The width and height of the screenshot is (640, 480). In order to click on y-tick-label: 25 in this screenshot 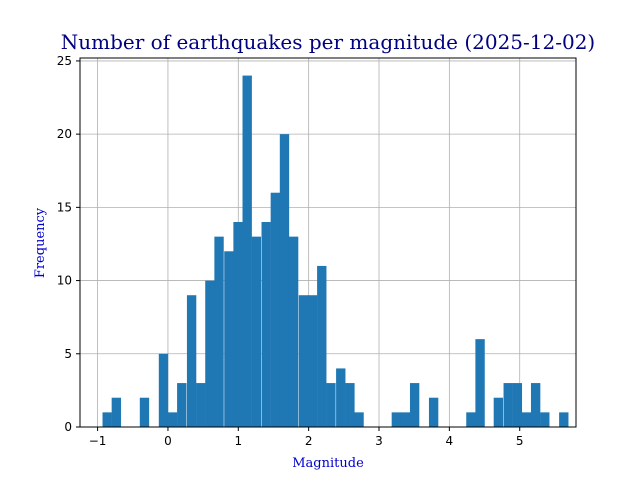, I will do `click(64, 61)`.